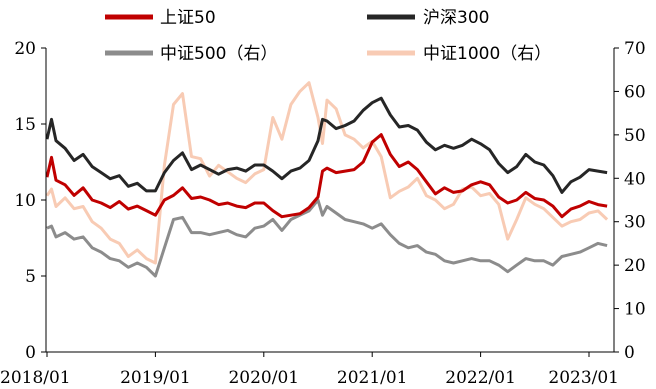  What do you see at coordinates (635, 49) in the screenshot?
I see `y-right-tick-label: 70` at bounding box center [635, 49].